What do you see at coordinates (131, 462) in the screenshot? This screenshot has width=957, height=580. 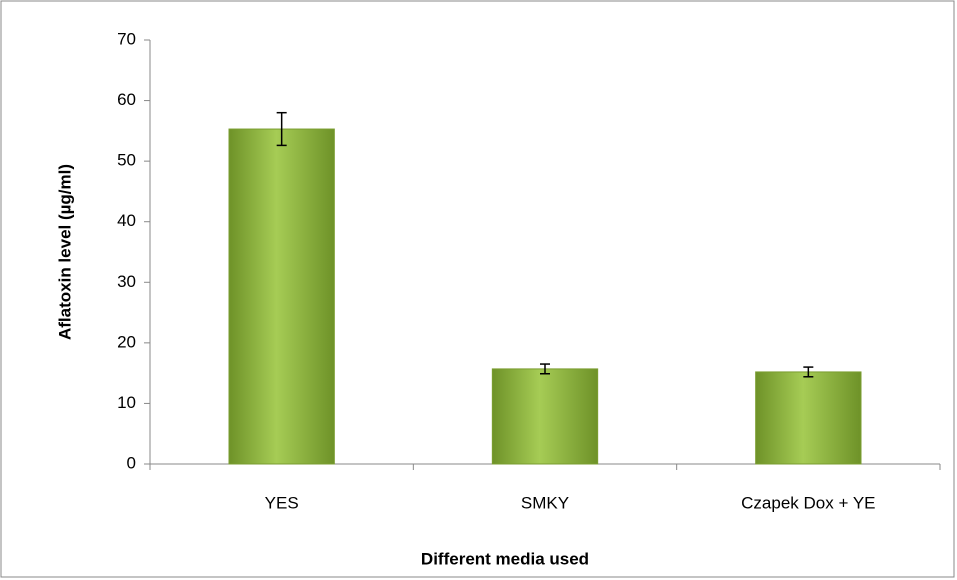 I see `y-tick-label: 0` at bounding box center [131, 462].